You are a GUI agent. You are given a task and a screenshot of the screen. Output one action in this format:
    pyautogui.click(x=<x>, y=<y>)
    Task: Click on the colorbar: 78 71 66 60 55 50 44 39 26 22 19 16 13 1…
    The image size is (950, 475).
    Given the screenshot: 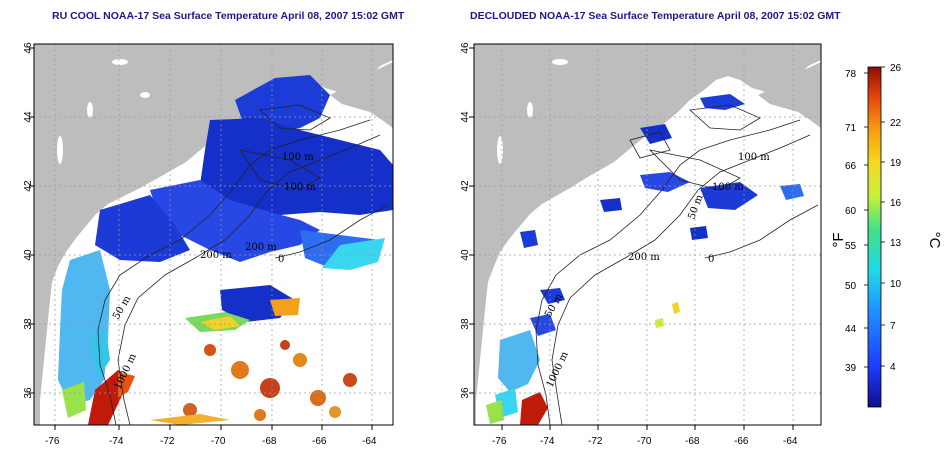 What is the action you would take?
    pyautogui.click(x=886, y=235)
    